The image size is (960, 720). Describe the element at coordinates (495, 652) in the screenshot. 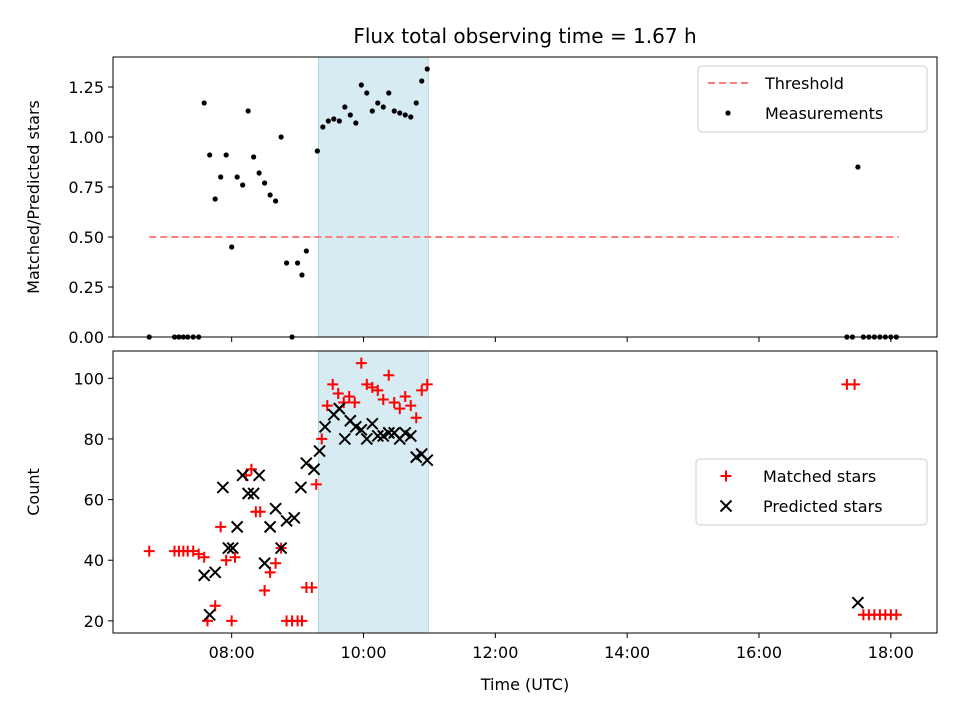

I see `x-tick-label: 12:00` at that location.